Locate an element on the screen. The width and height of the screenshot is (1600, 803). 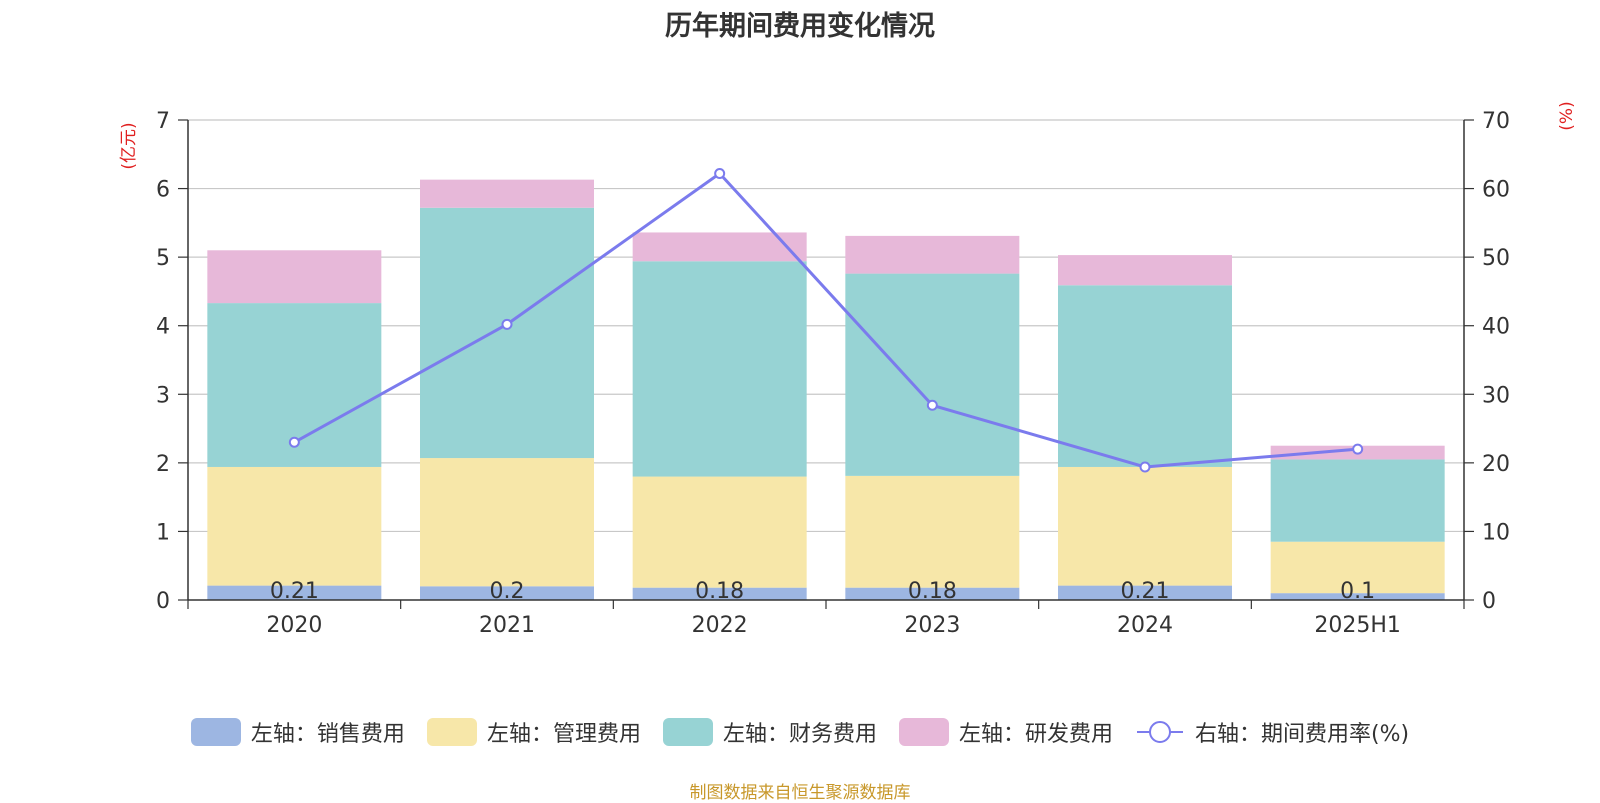
right-axis-tick-label: 70 is located at coordinates (1496, 121).